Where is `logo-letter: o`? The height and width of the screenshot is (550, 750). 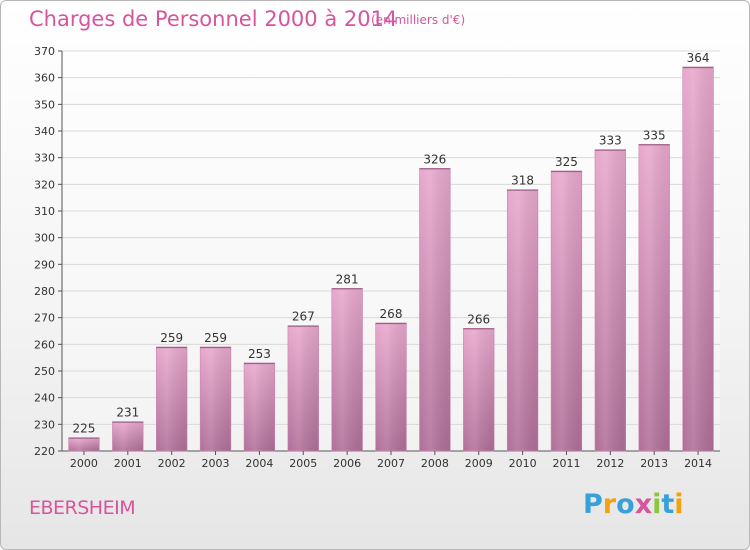 logo-letter: o is located at coordinates (625, 504).